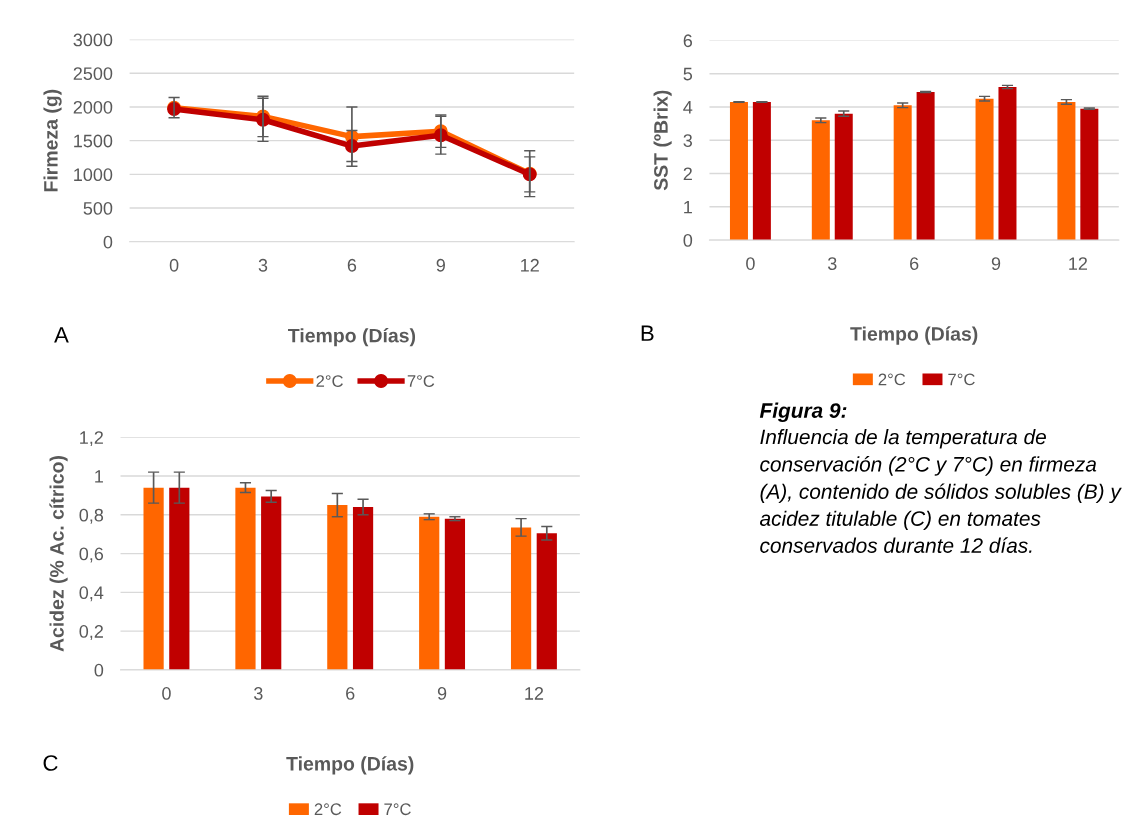  I want to click on y-axis-title: Acidez (% Ac. cítrico), so click(58, 554).